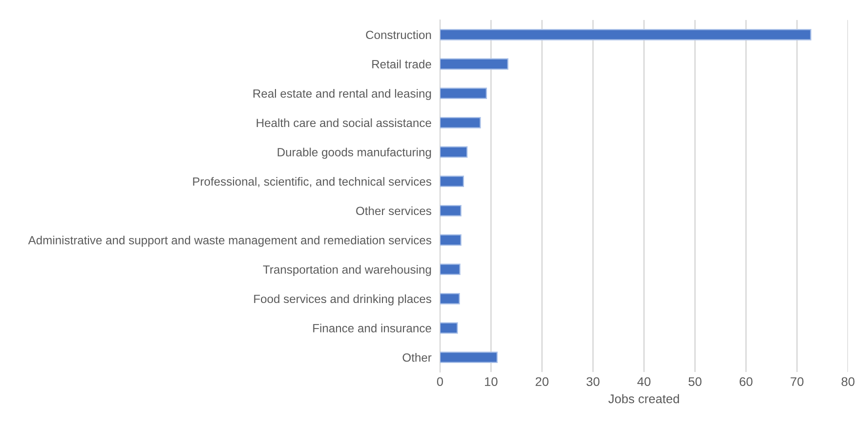 The width and height of the screenshot is (861, 423). I want to click on x-tick-label: 70, so click(797, 381).